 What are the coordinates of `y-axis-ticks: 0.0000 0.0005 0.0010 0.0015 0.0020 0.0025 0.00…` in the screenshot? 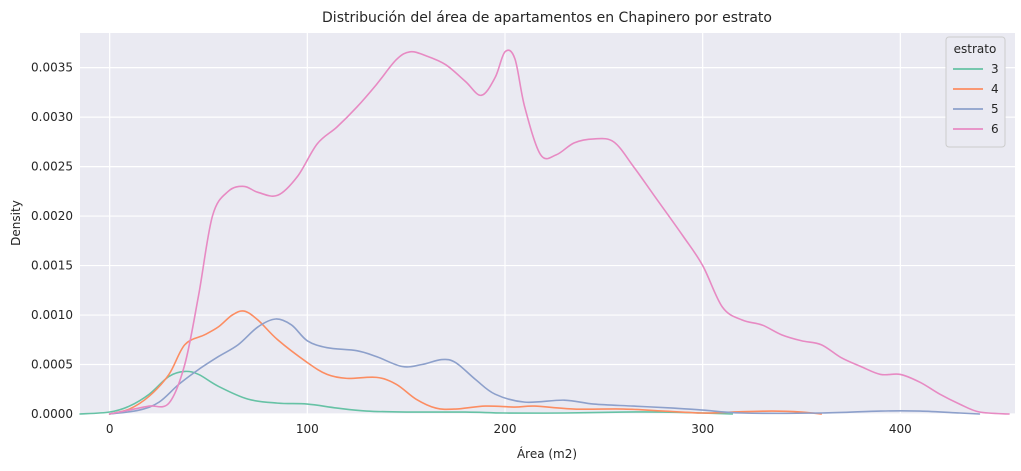 It's located at (52, 241).